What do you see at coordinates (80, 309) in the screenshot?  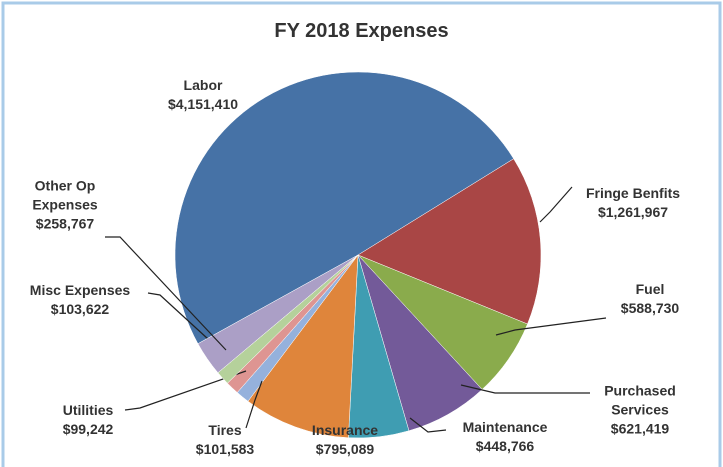 I see `value-label: $103,622` at bounding box center [80, 309].